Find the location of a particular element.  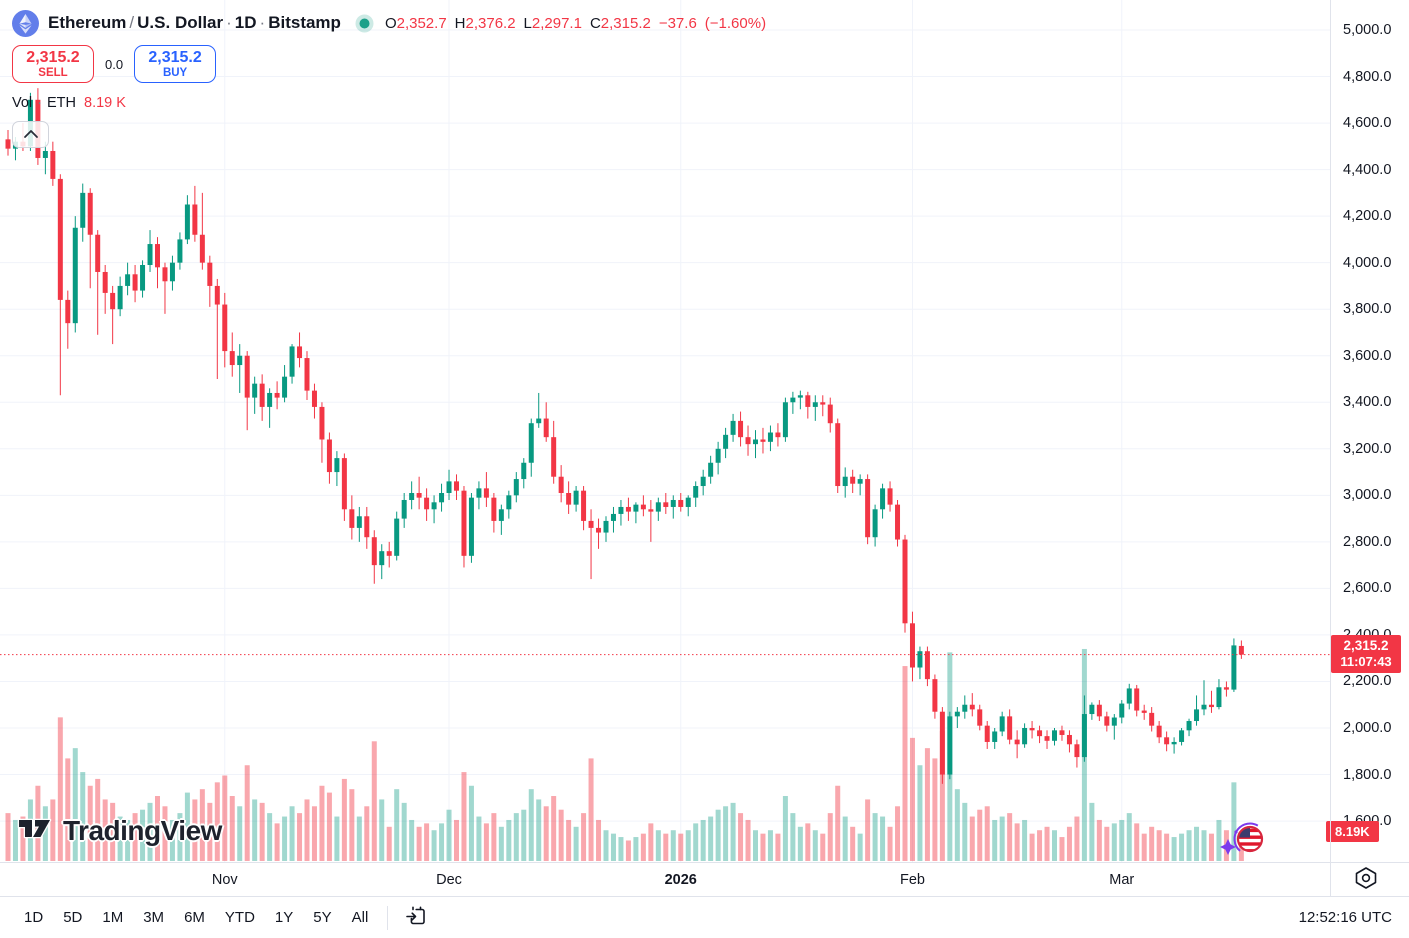

legend-collapse-button is located at coordinates (30, 134).